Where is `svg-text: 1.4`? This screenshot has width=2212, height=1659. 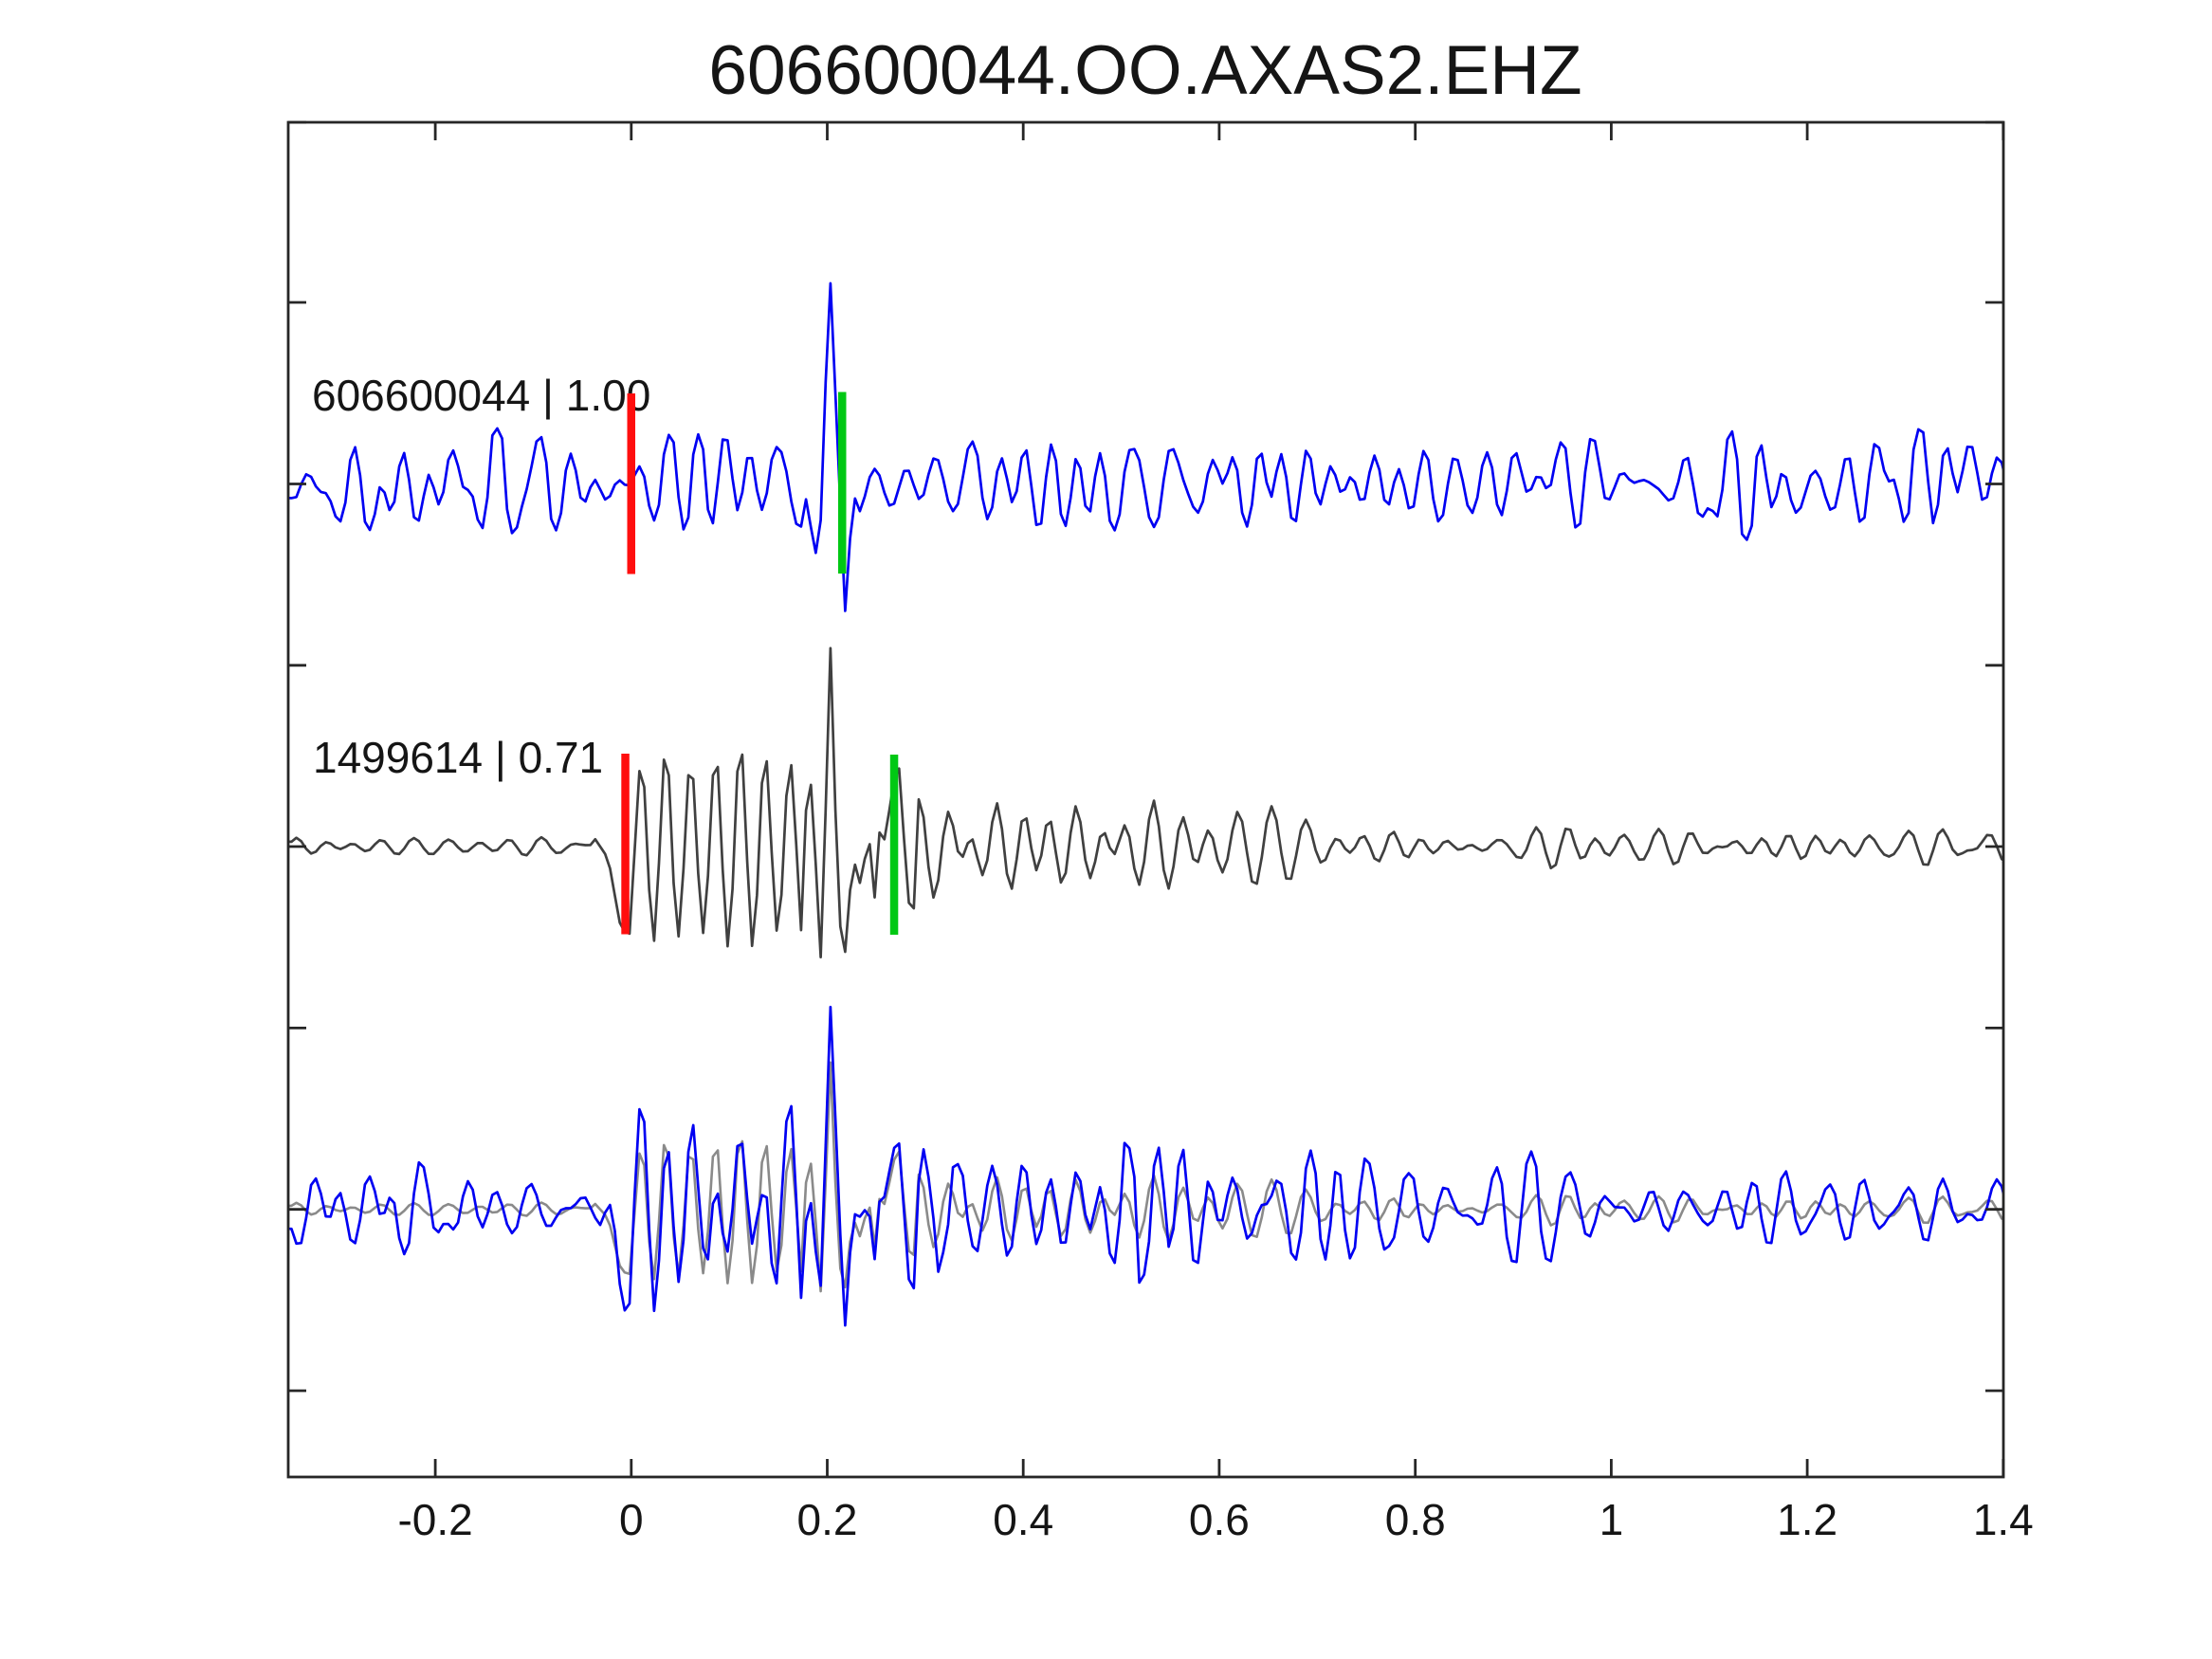
svg-text: 1.4 is located at coordinates (2003, 1519).